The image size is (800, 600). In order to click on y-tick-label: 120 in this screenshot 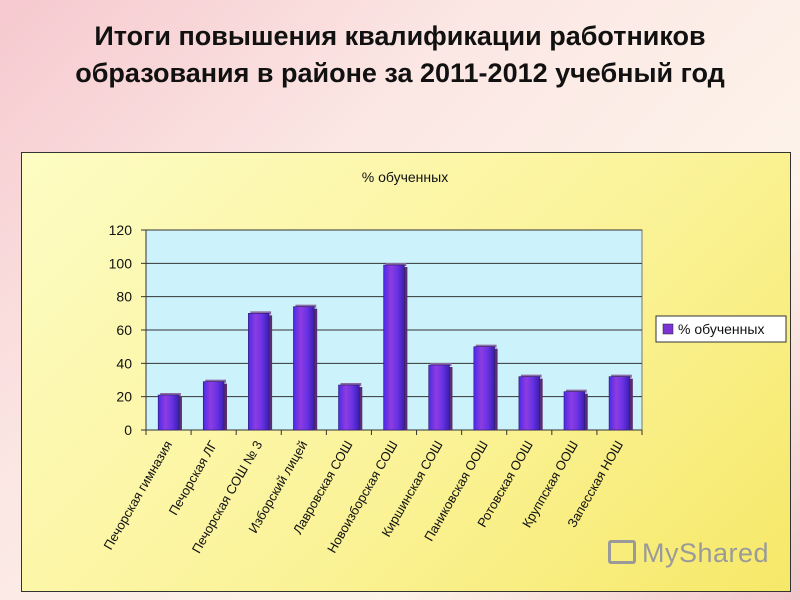, I will do `click(121, 230)`.